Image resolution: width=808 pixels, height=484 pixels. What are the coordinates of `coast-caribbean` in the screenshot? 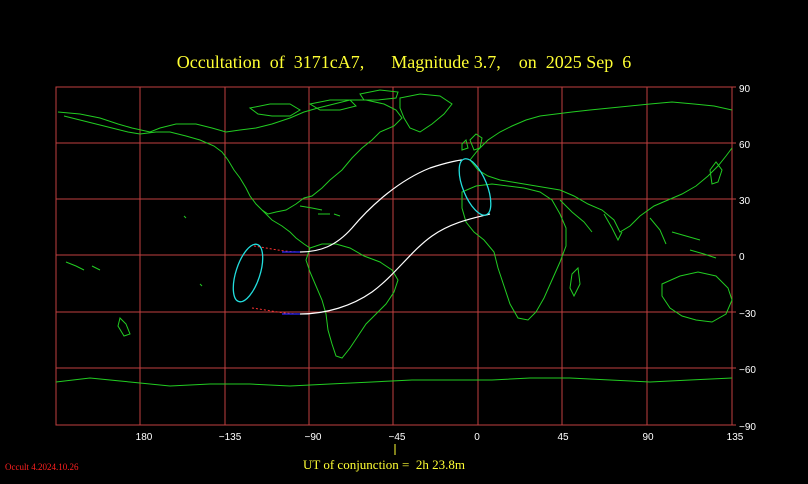 It's located at (320, 211).